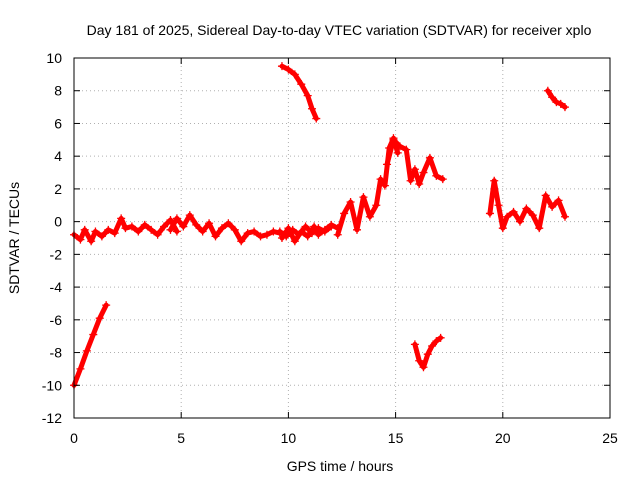 Image resolution: width=640 pixels, height=480 pixels. I want to click on series-seg-late-cluster, so click(527, 204).